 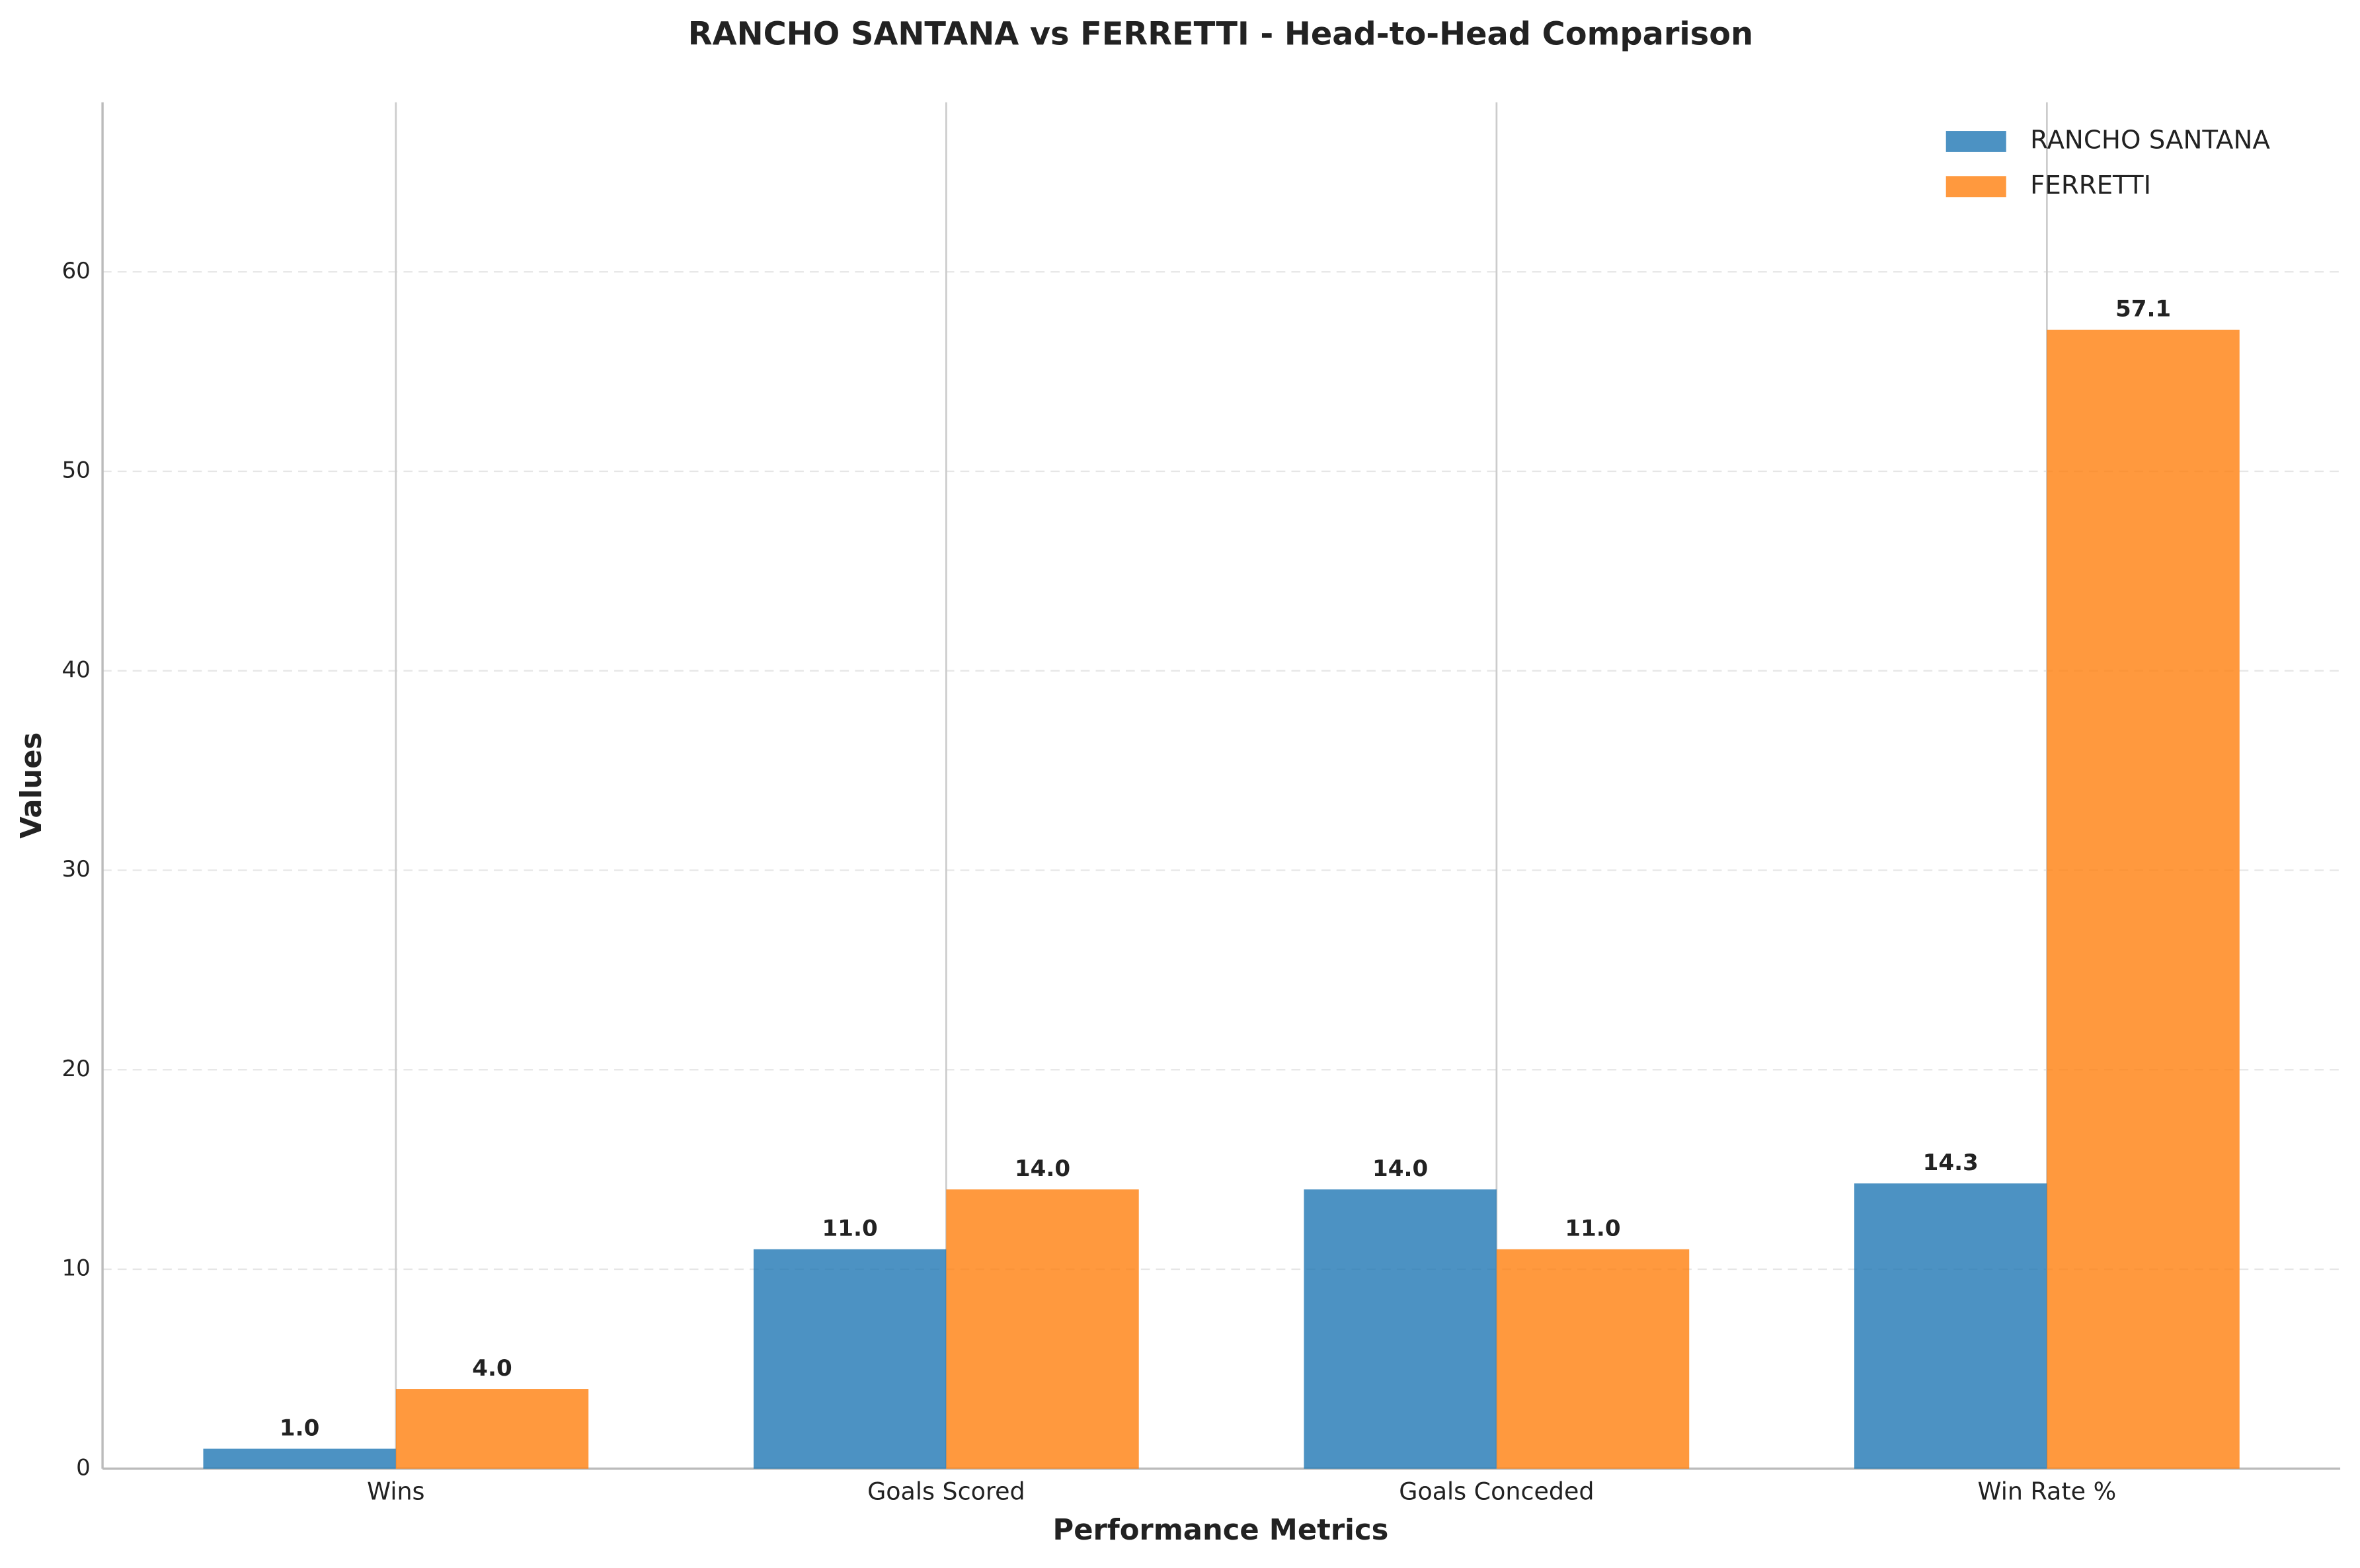 I want to click on x-tick-label: Goals Scored, so click(x=946, y=1491).